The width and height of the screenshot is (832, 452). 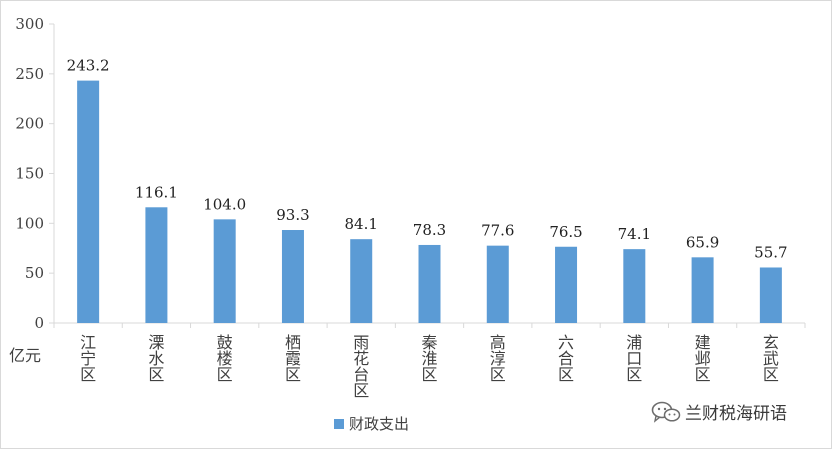 What do you see at coordinates (225, 358) in the screenshot?
I see `category-label: 鼓楼区` at bounding box center [225, 358].